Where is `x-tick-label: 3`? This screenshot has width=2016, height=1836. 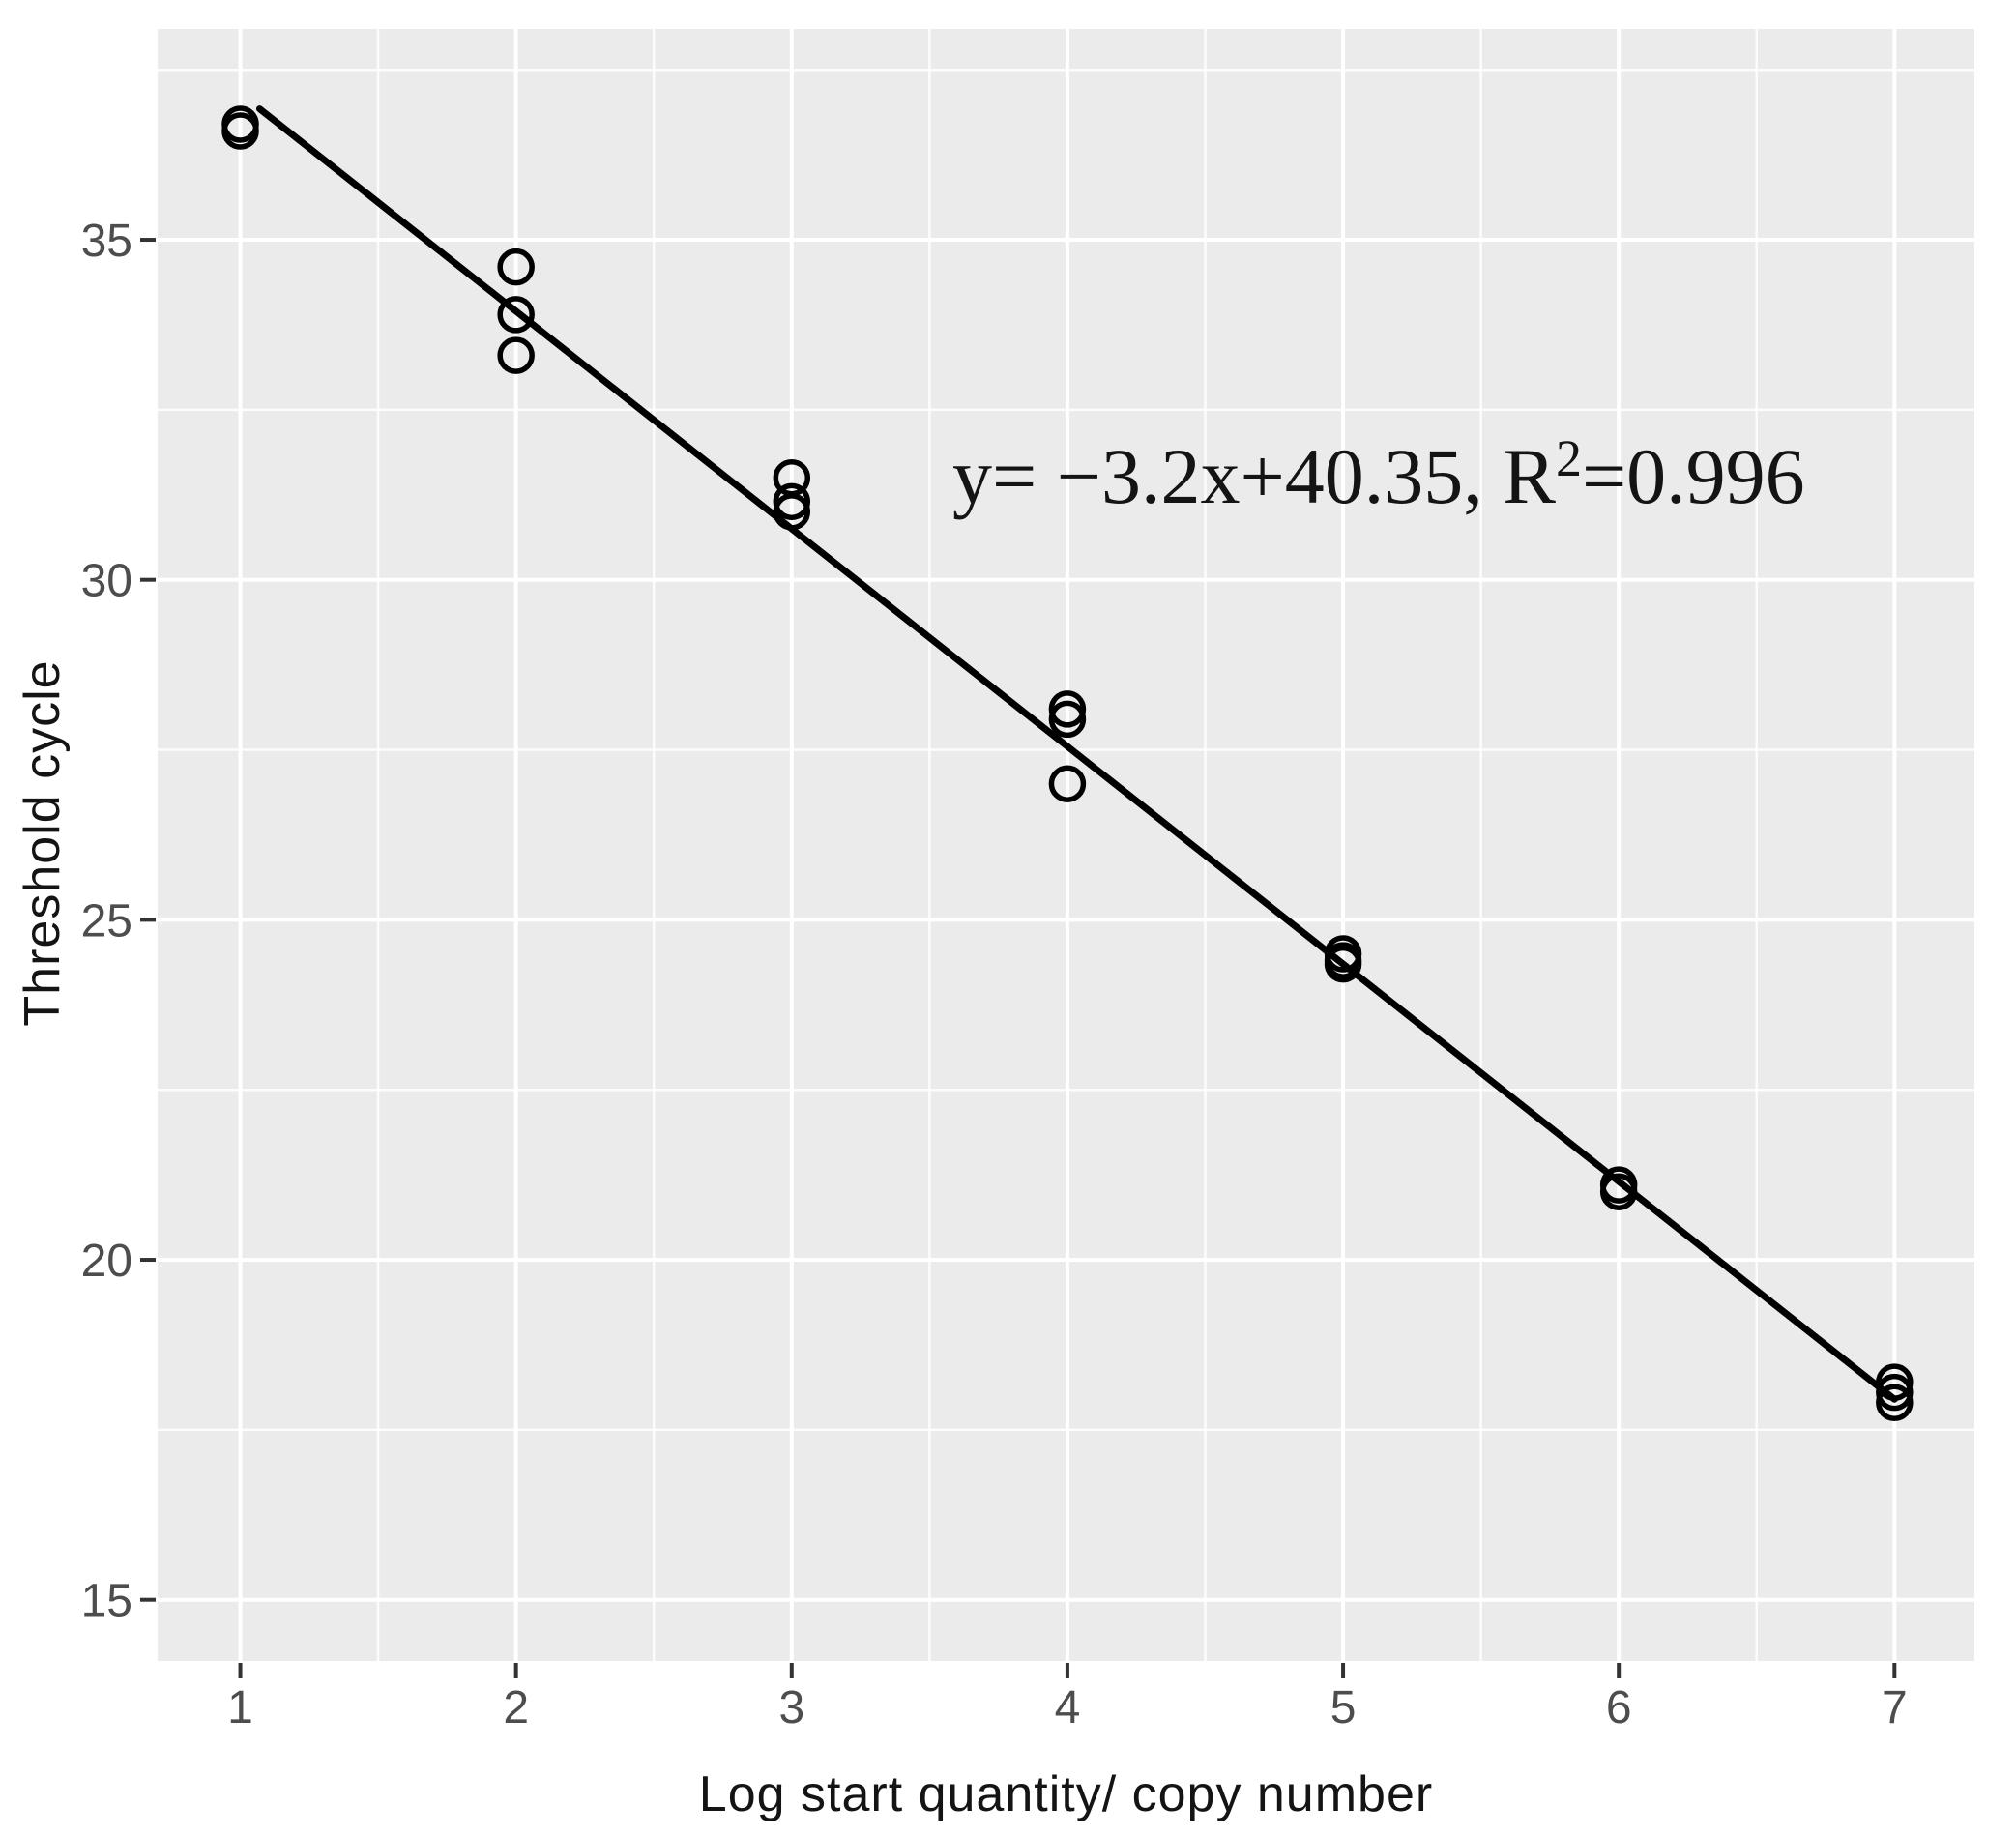 x-tick-label: 3 is located at coordinates (791, 1708).